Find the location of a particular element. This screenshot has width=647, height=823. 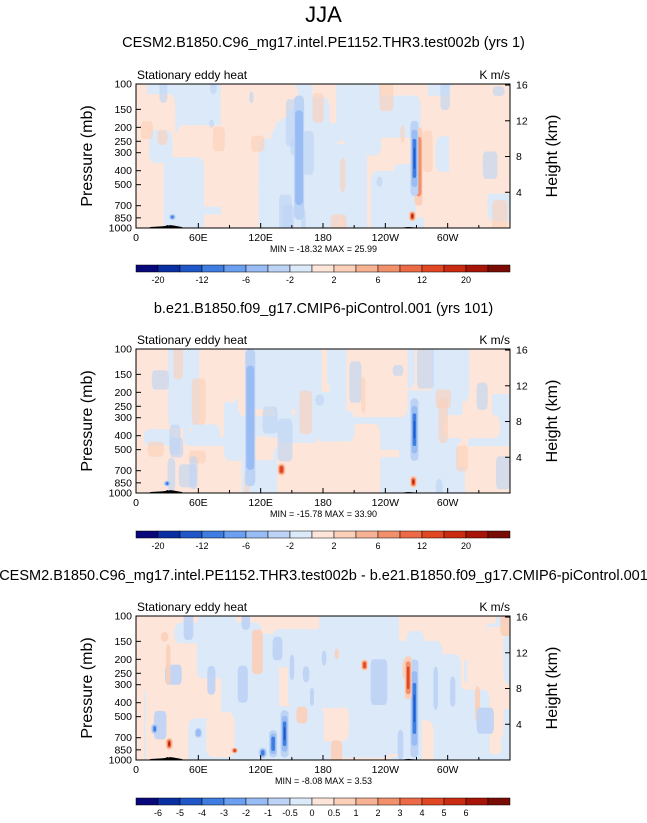

colorbar-label: -1 is located at coordinates (268, 813).